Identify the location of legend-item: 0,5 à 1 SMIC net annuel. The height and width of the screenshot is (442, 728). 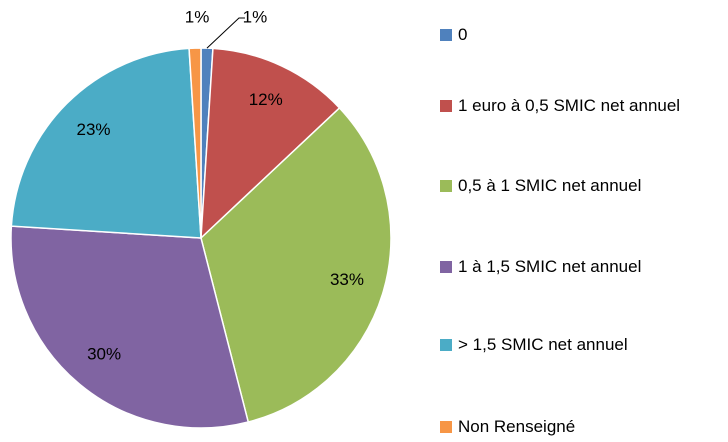
(582, 186).